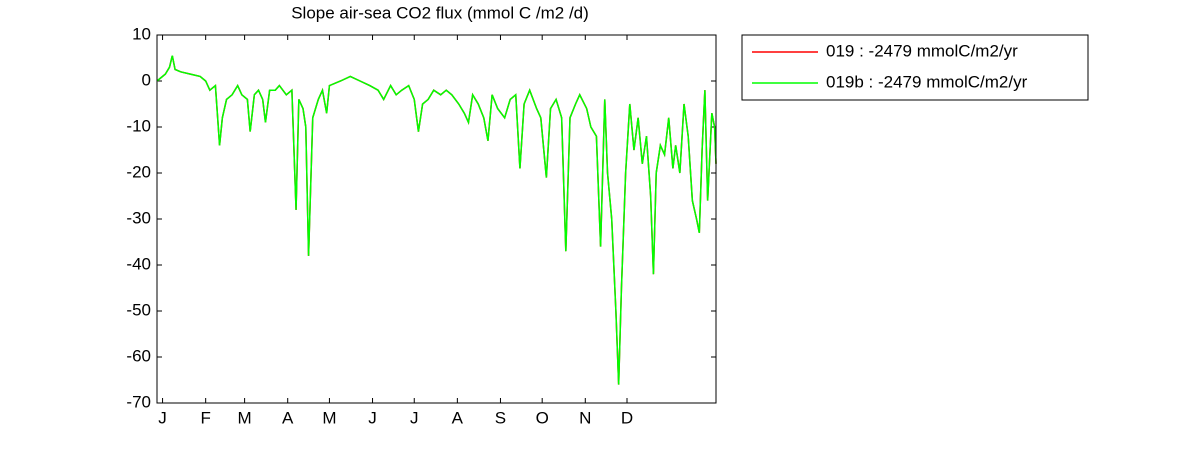 Image resolution: width=1200 pixels, height=450 pixels. What do you see at coordinates (141, 33) in the screenshot?
I see `y-tick-label: 10` at bounding box center [141, 33].